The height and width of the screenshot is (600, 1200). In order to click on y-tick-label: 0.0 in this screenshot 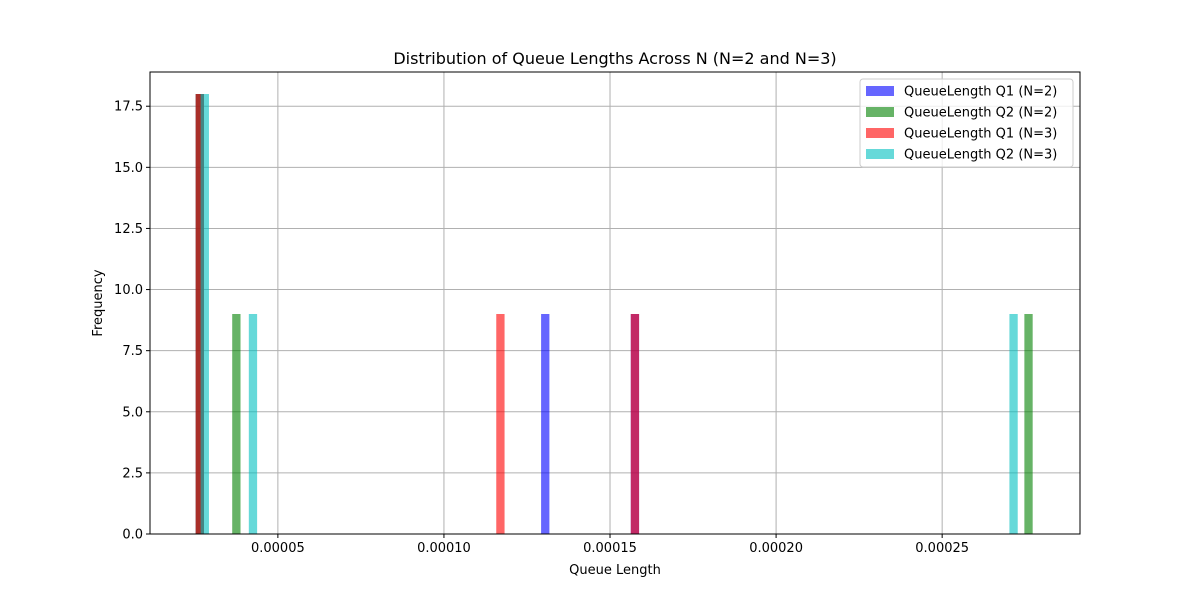, I will do `click(132, 535)`.